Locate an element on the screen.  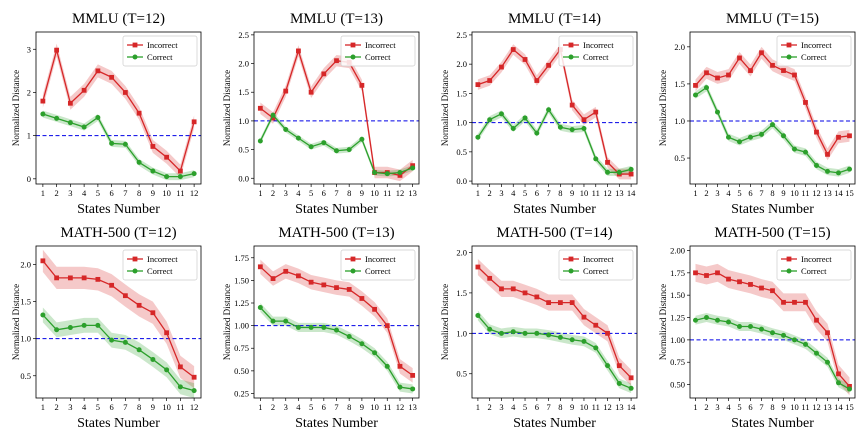
y-tick-label: 1.50 is located at coordinates (677, 295).